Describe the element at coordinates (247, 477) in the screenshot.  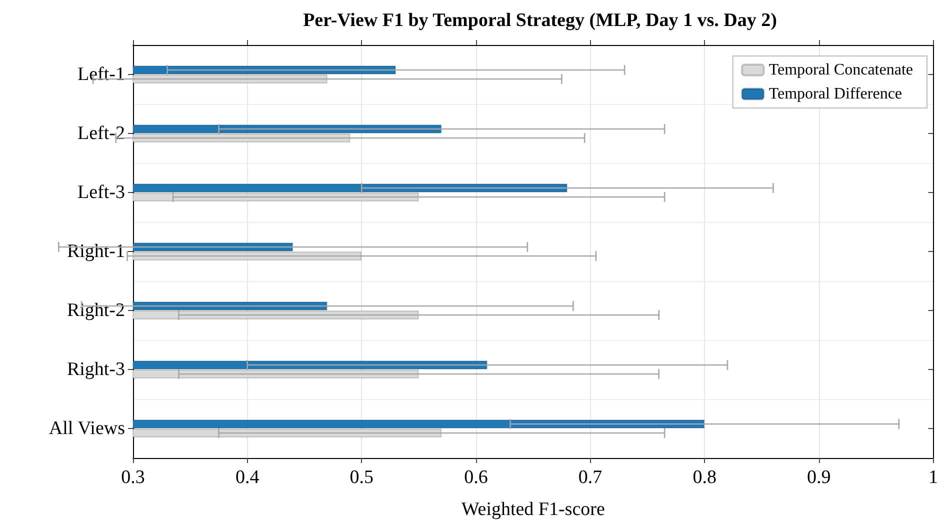
I see `x-tick-label: 0.4` at that location.